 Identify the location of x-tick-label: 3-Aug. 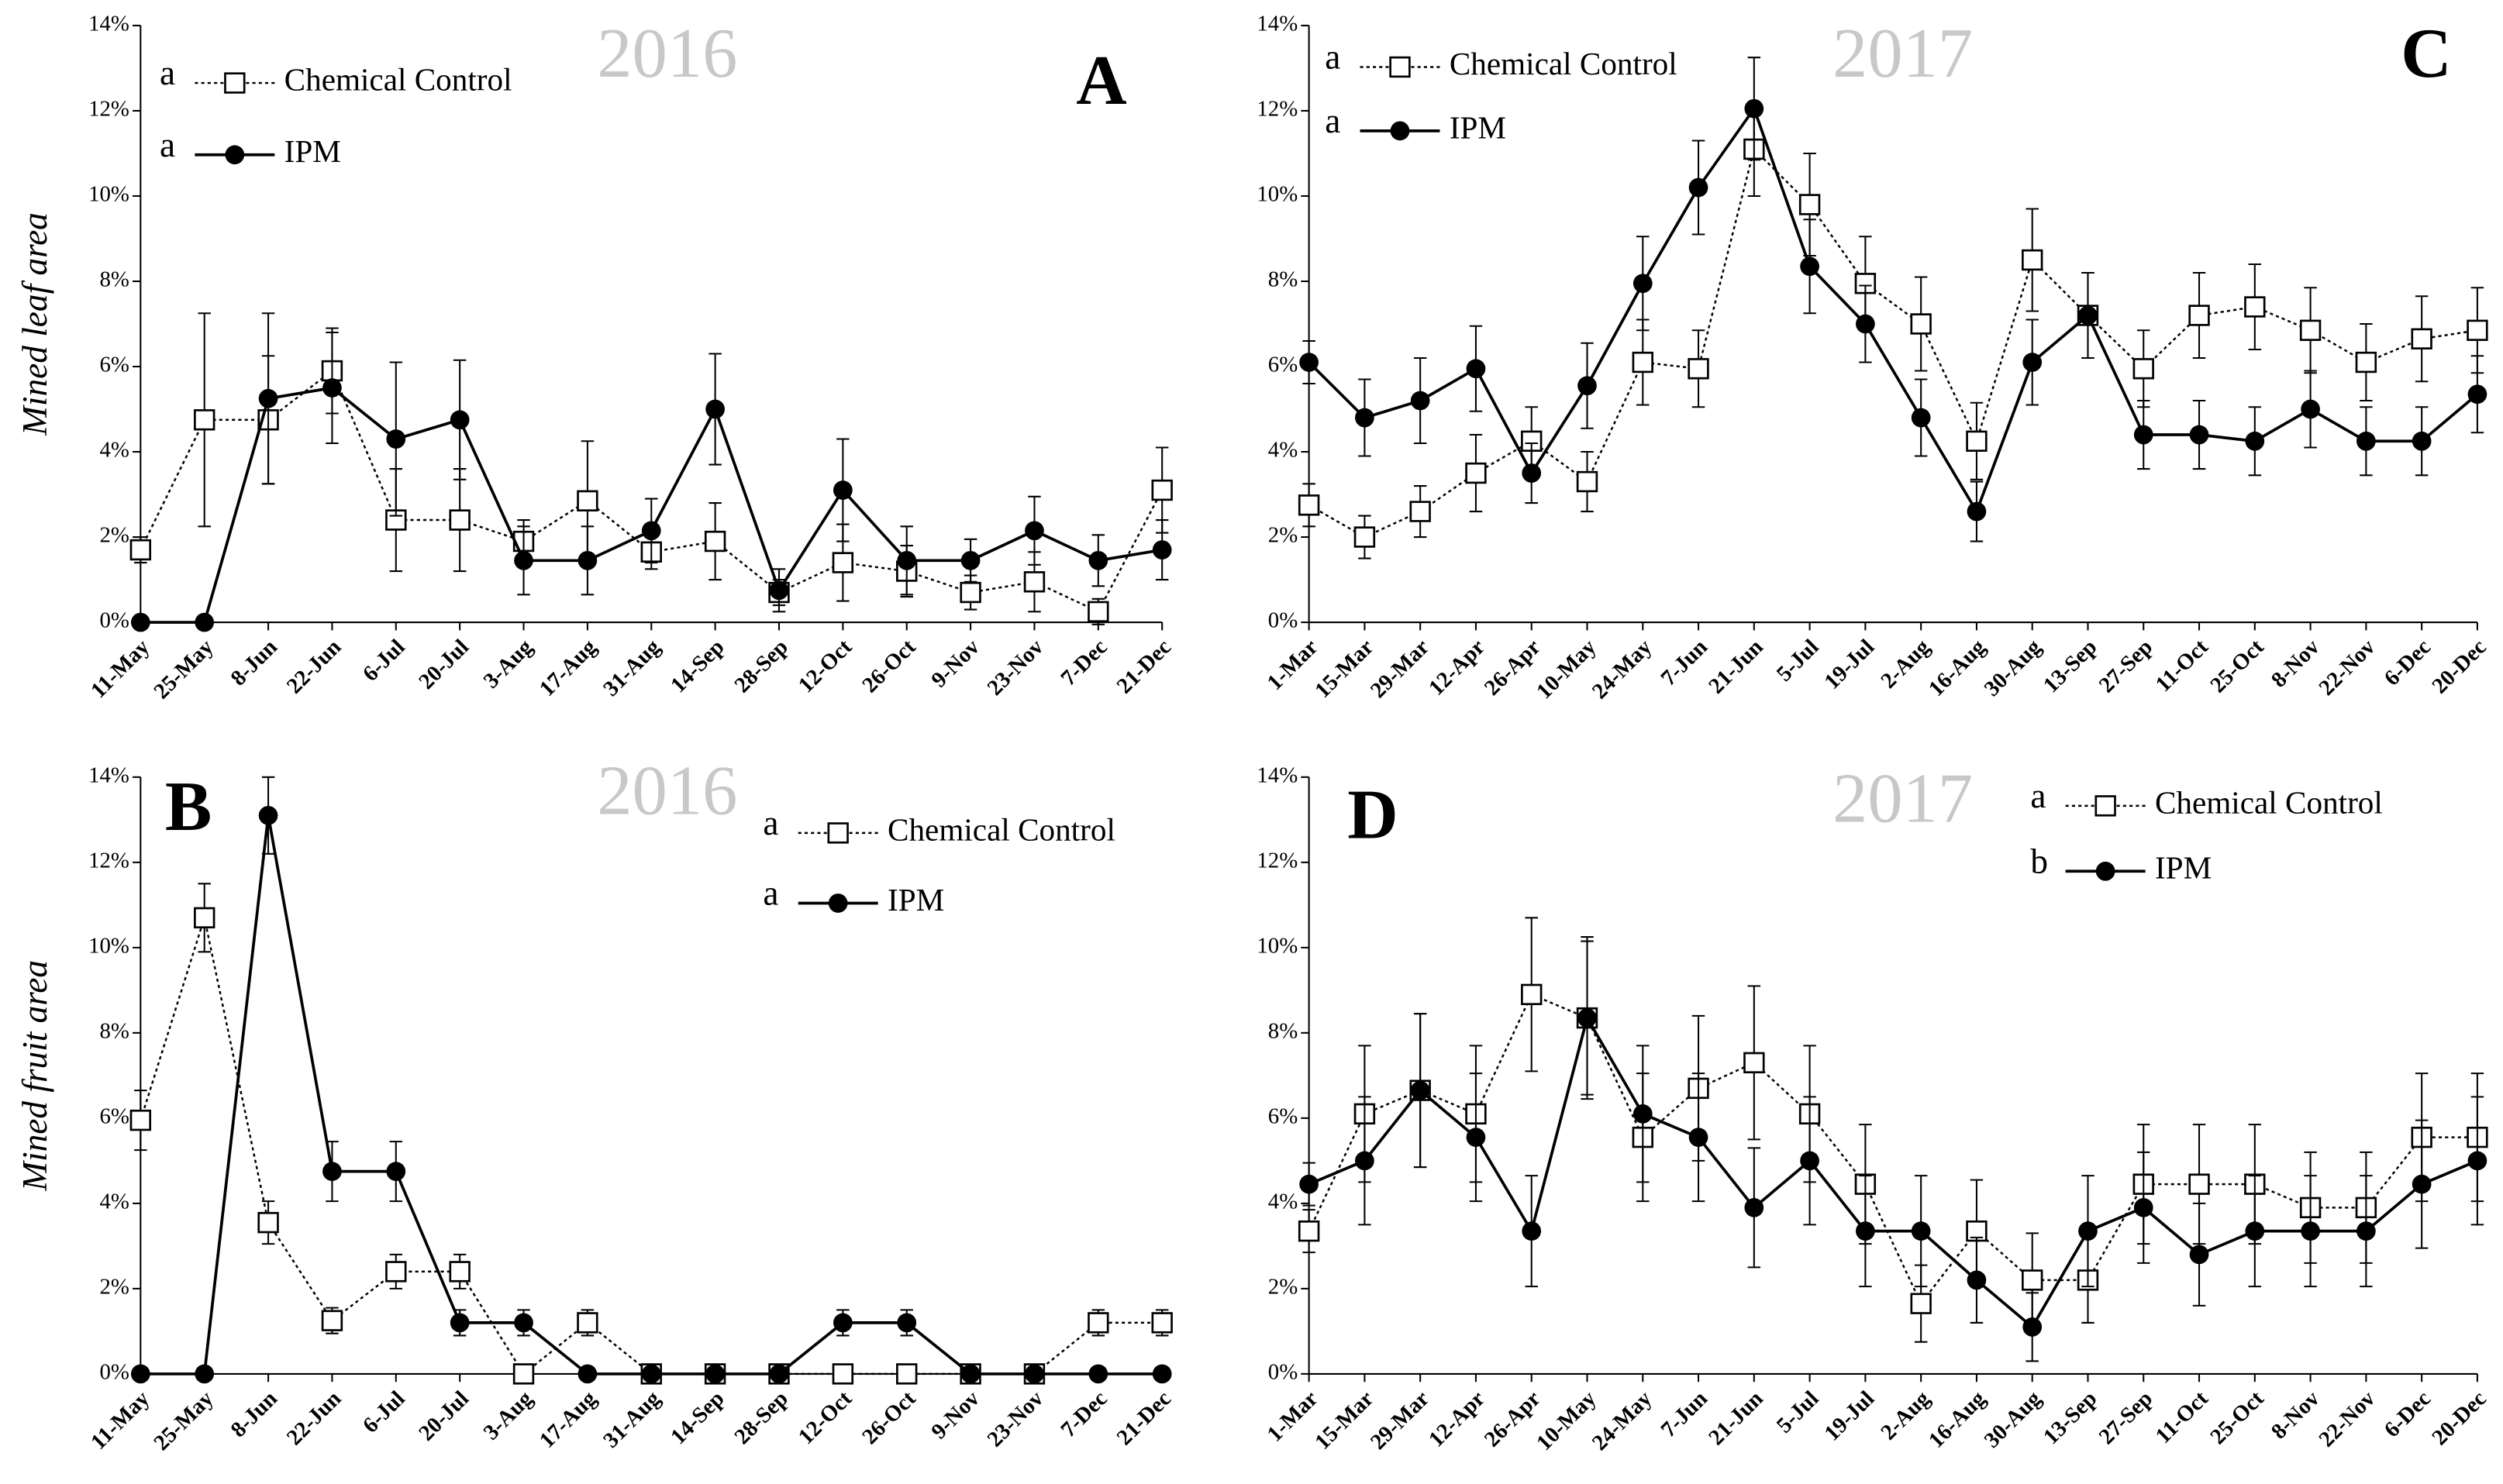
(509, 1415).